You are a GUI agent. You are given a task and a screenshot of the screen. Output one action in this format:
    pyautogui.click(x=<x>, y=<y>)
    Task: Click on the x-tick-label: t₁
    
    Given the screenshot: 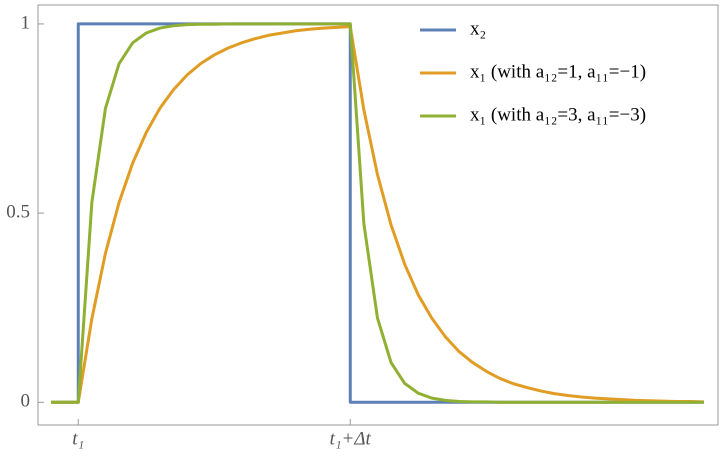 What is the action you would take?
    pyautogui.click(x=78, y=438)
    